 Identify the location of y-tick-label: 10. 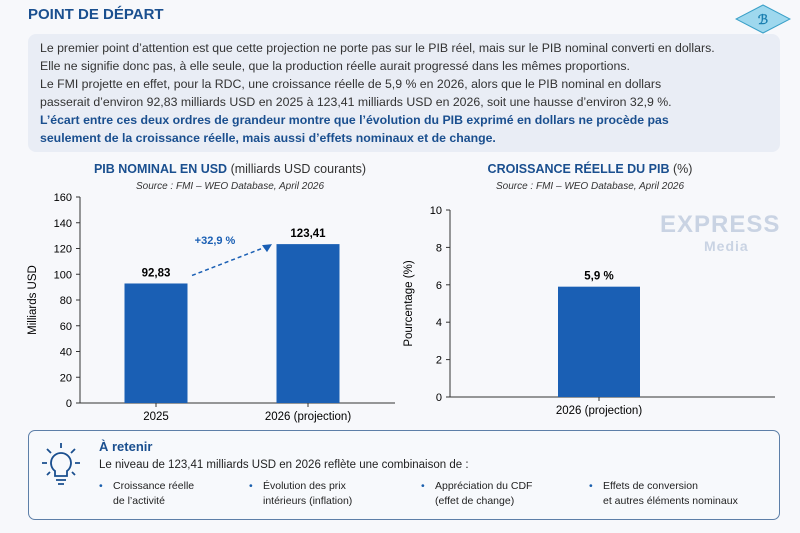
(436, 211).